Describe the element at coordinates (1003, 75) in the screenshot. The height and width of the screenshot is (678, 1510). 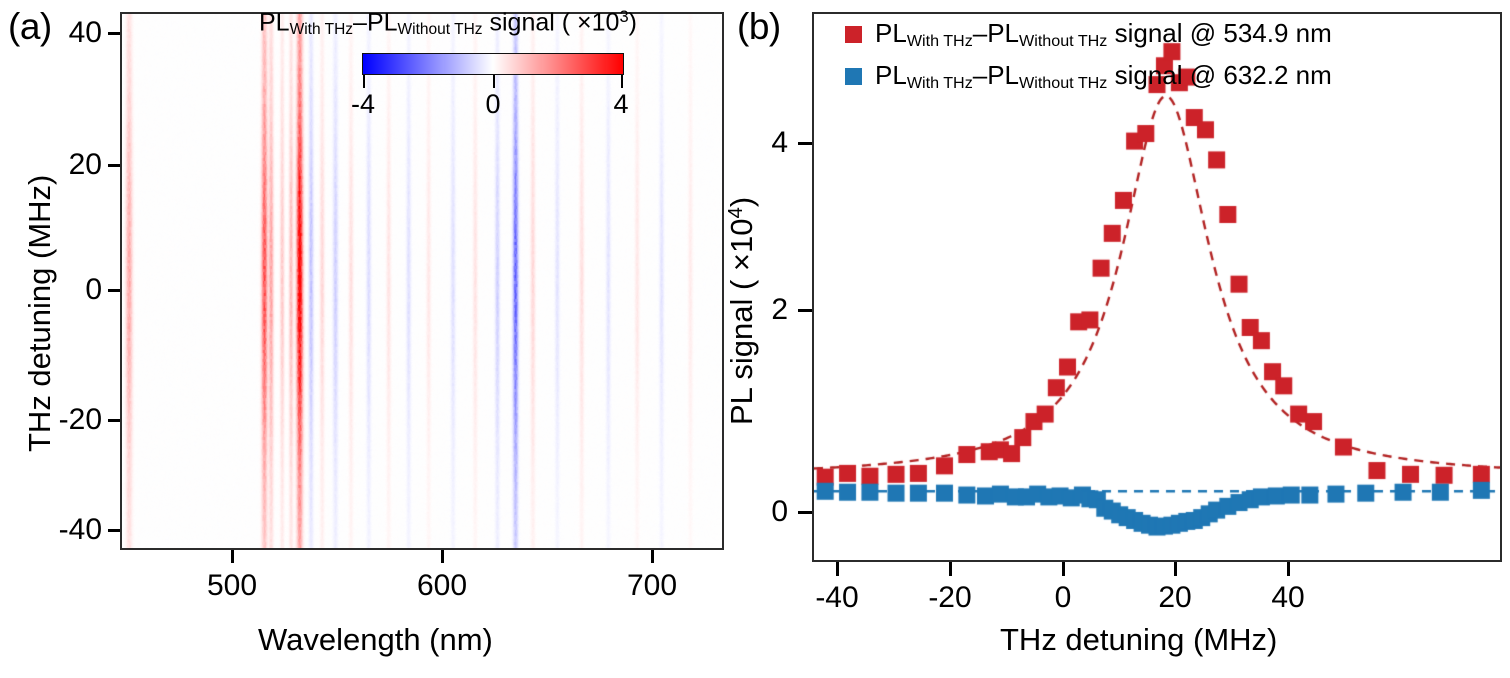
I see `legend-1-mid: PL` at that location.